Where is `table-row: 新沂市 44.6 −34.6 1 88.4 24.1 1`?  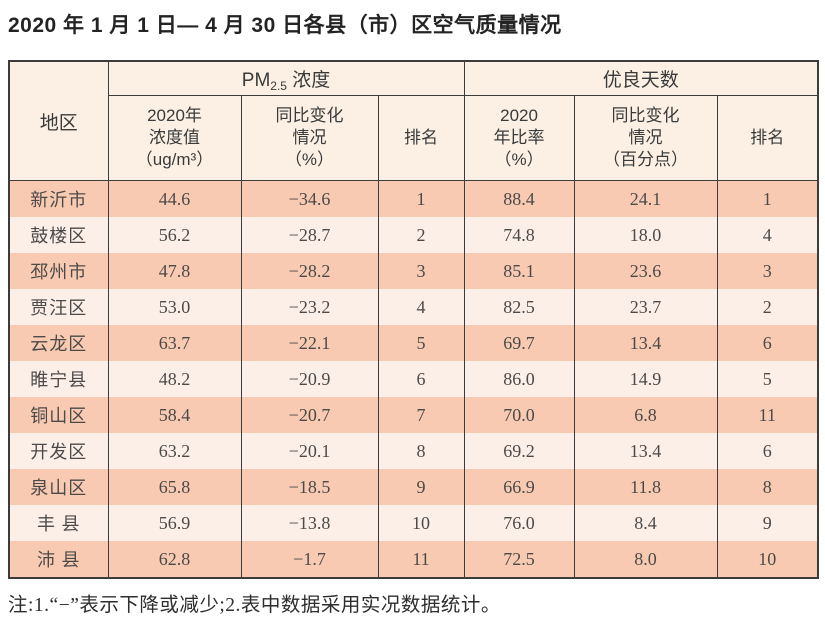 table-row: 新沂市 44.6 −34.6 1 88.4 24.1 1 is located at coordinates (413, 198).